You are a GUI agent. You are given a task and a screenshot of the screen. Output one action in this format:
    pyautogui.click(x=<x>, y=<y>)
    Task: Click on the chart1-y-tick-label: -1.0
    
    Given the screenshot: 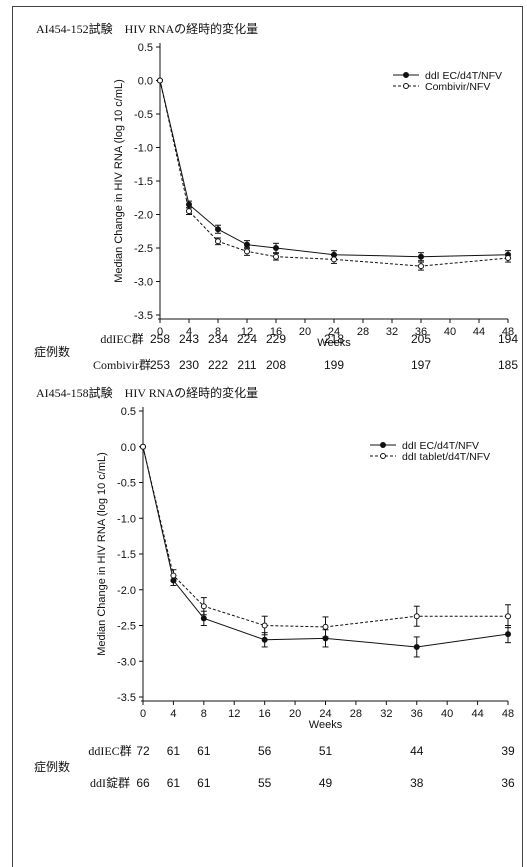 What is the action you would take?
    pyautogui.click(x=143, y=149)
    